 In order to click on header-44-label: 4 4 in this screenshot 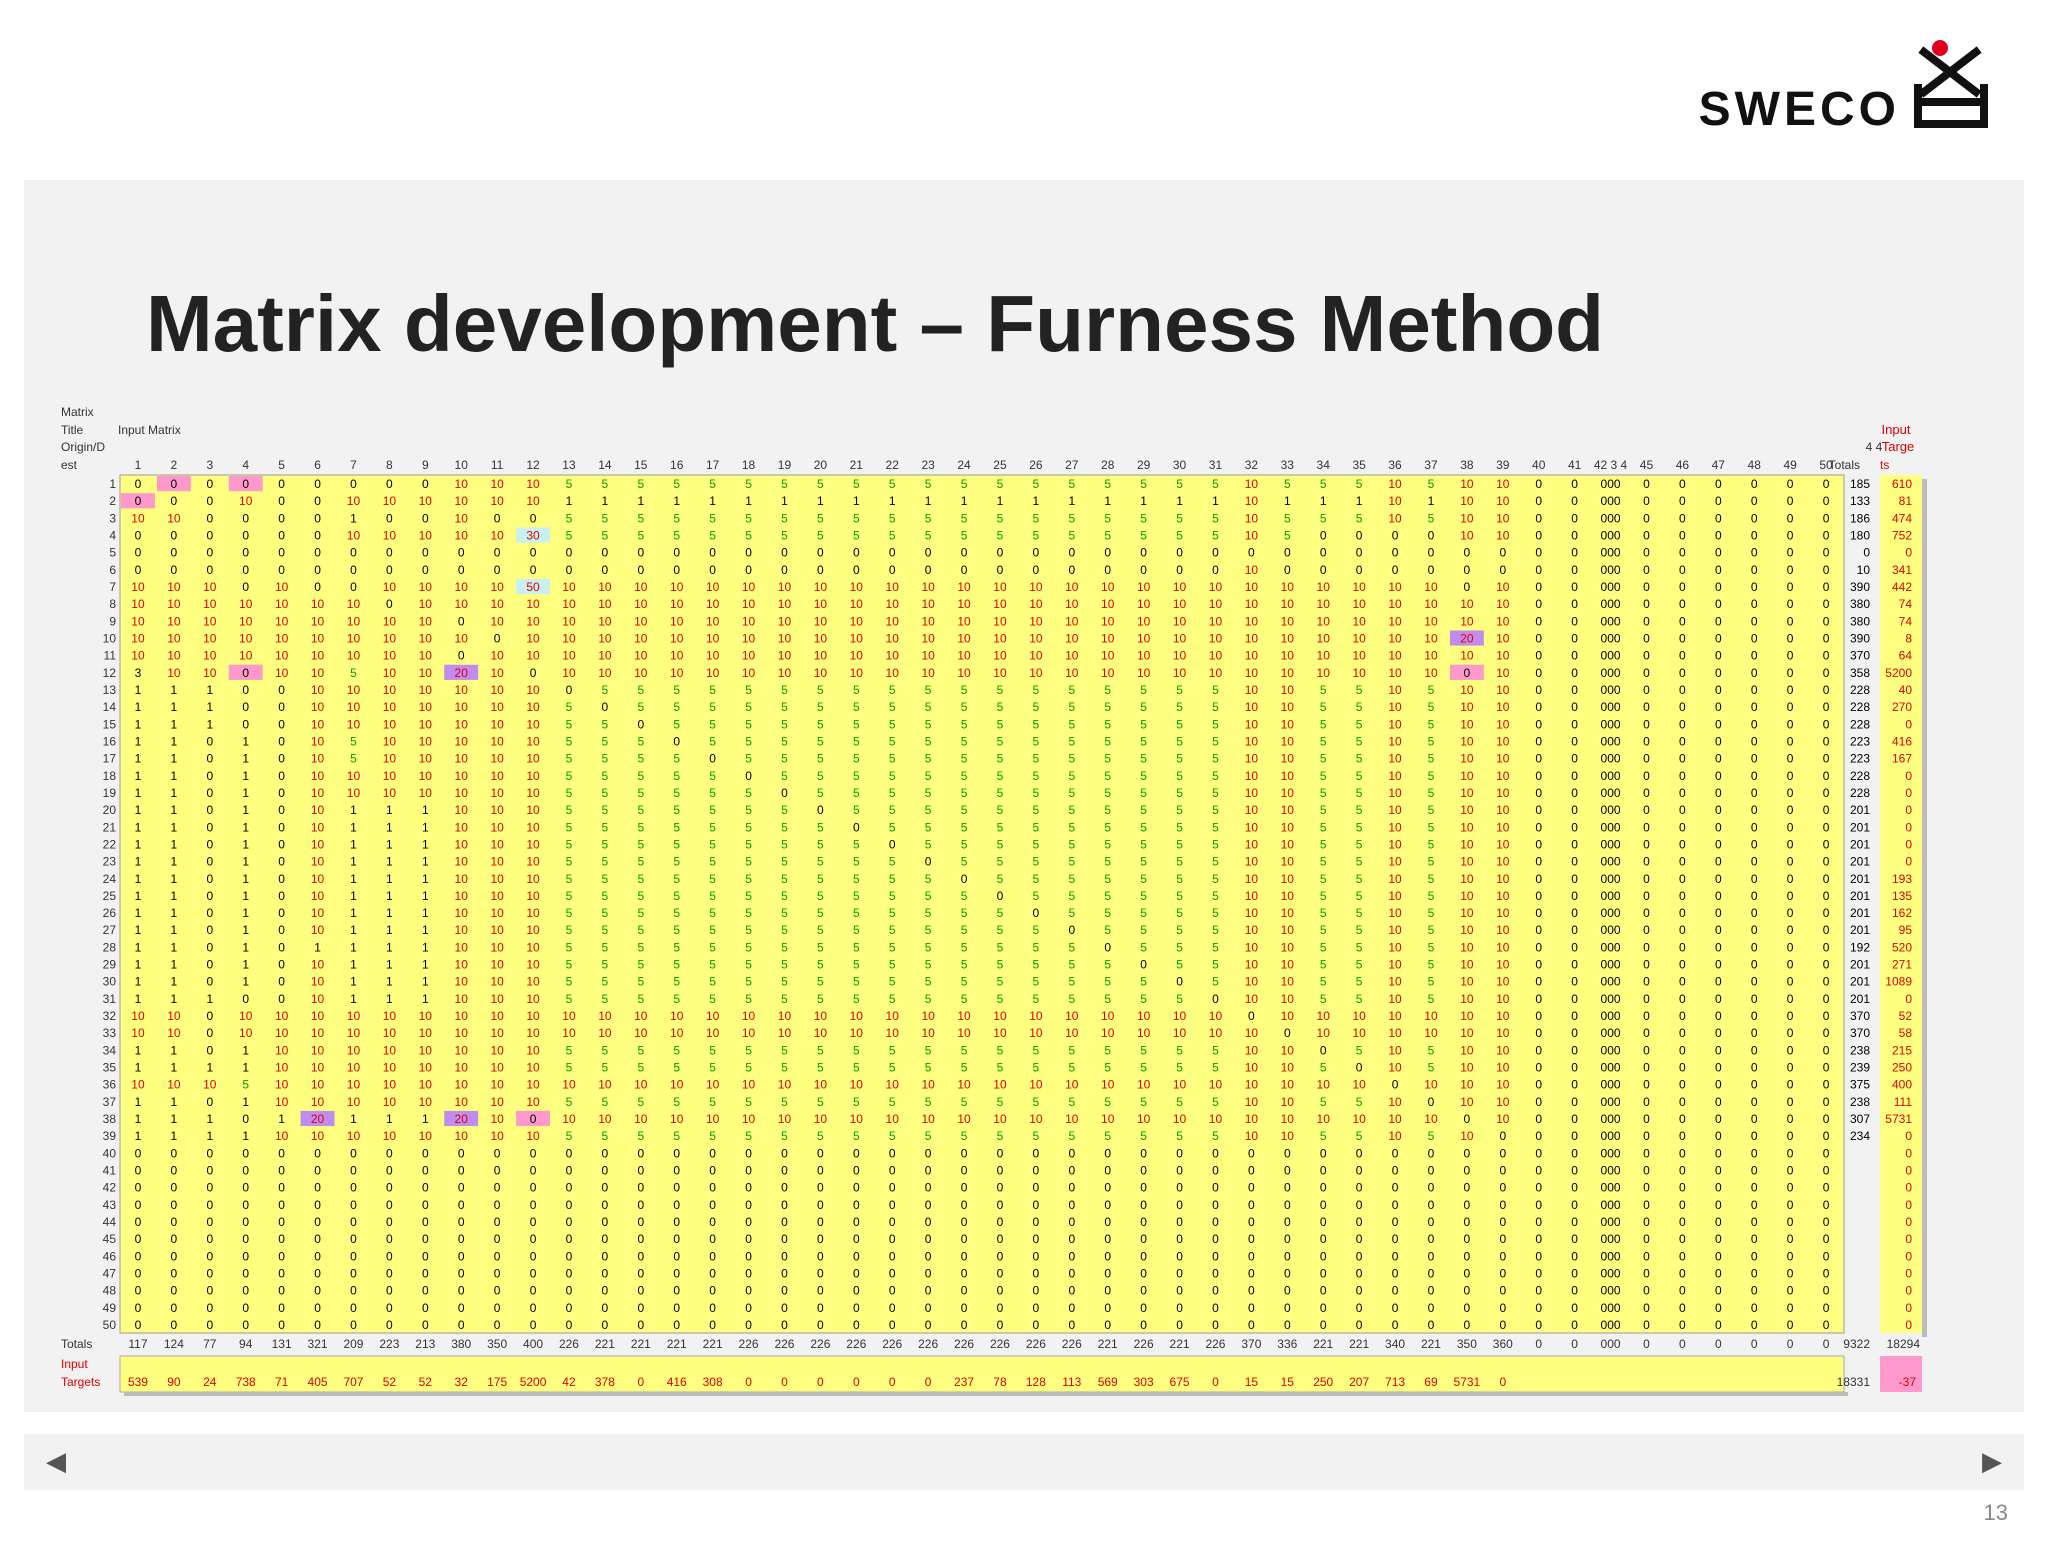, I will do `click(1874, 447)`.